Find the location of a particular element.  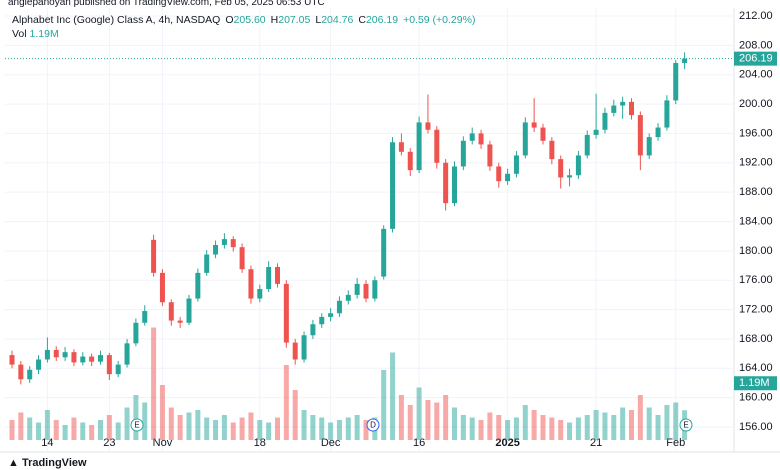

volume-legend: Vol 1.19M is located at coordinates (35, 34).